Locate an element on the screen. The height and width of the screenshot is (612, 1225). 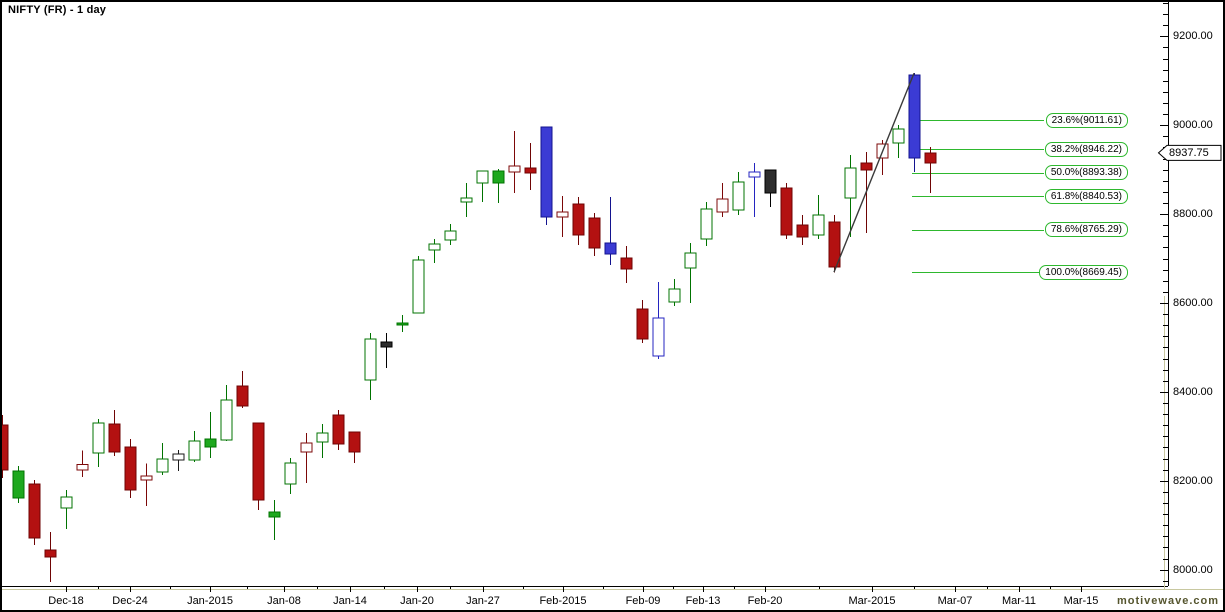
time-axis-label: Feb-13 is located at coordinates (703, 601).